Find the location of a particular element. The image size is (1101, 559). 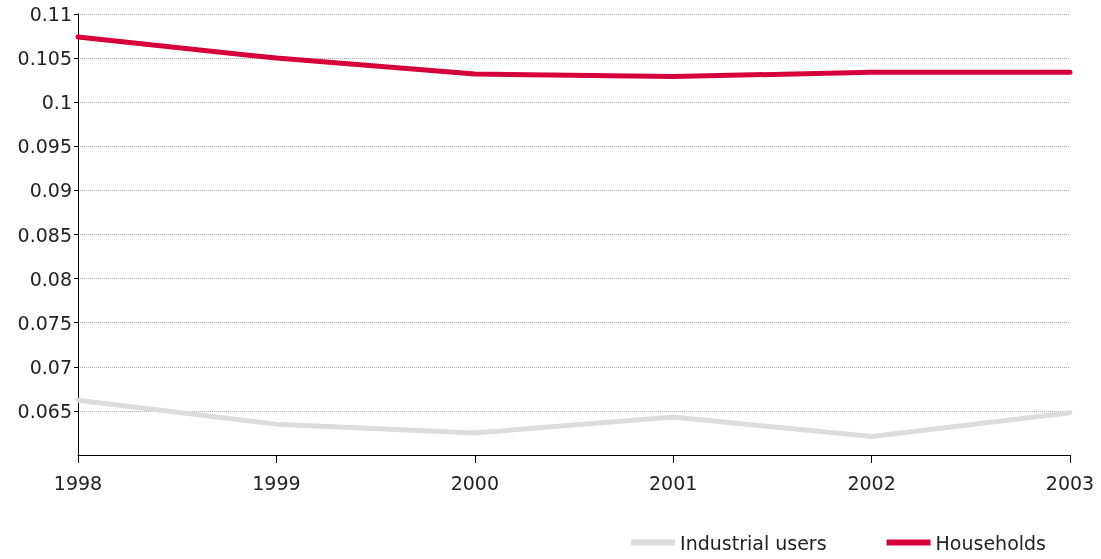

y-tick-label: 0.065 is located at coordinates (44, 410).